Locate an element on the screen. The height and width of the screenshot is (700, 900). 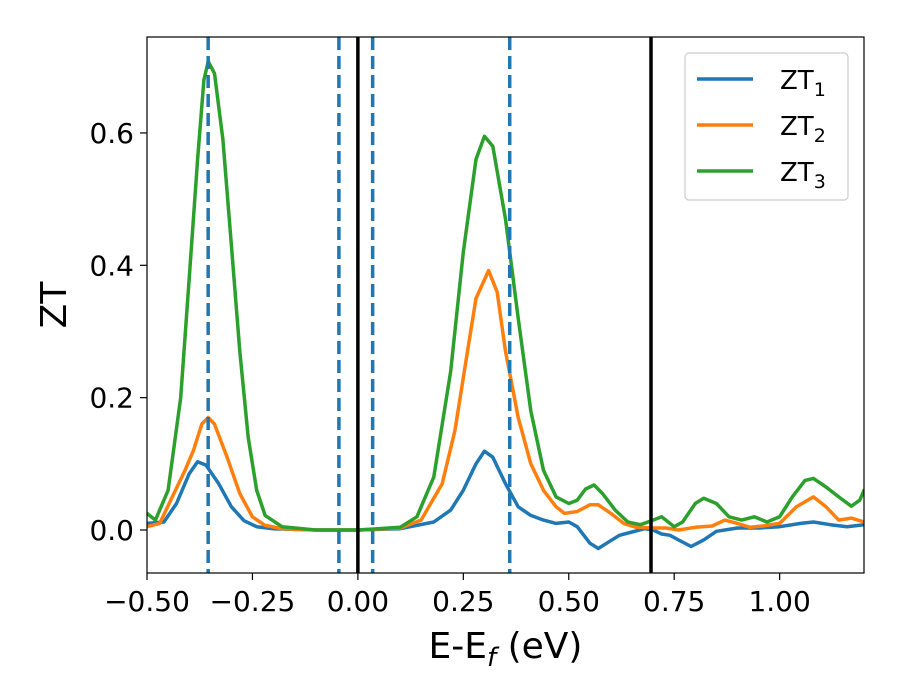
legend-box is located at coordinates (766, 126).